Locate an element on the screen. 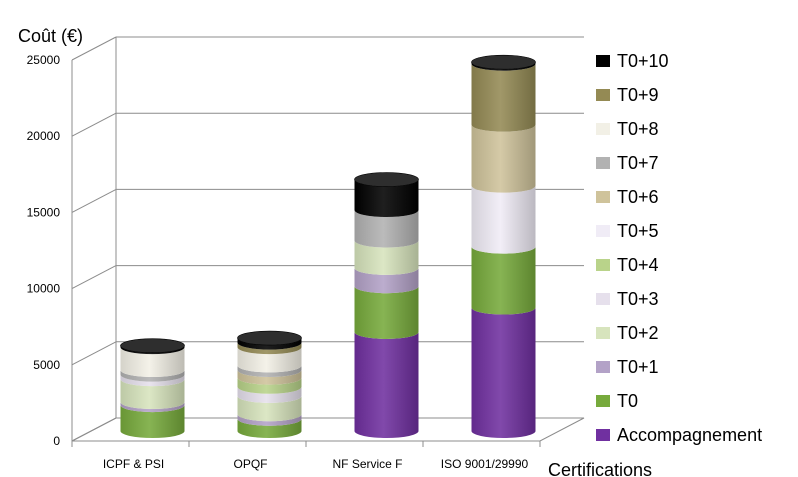  legend-item: T0+5 is located at coordinates (627, 231).